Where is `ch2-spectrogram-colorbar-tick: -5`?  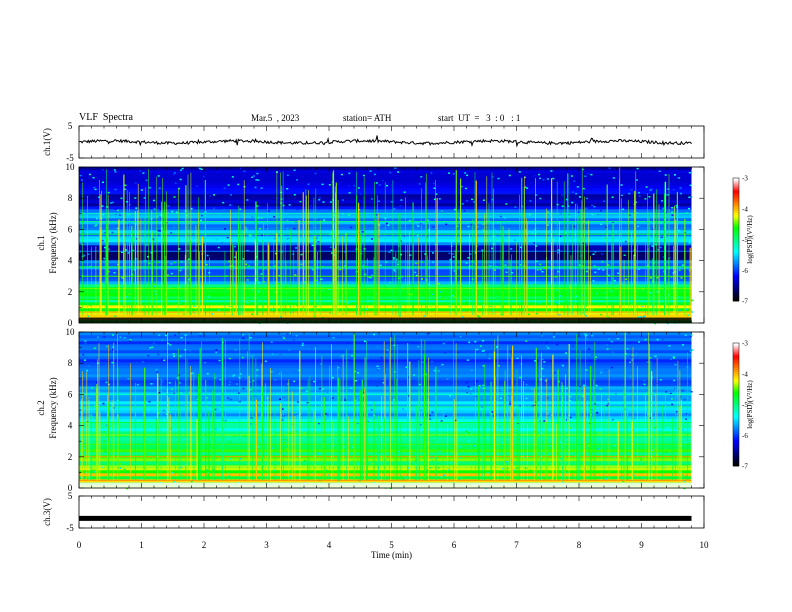
ch2-spectrogram-colorbar-tick: -5 is located at coordinates (745, 405).